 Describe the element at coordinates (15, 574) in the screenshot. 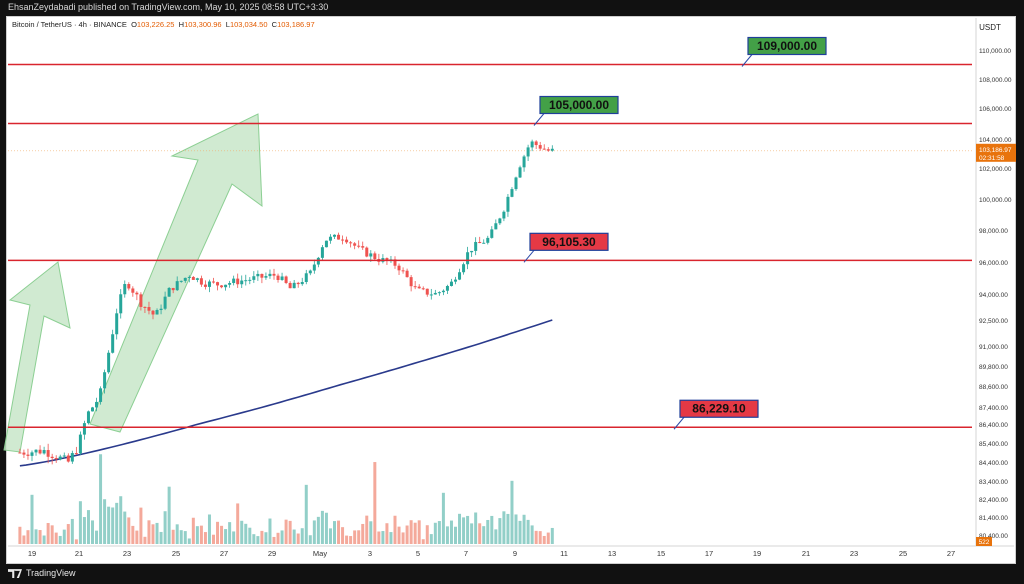

I see `tradingview-logo-icon` at that location.